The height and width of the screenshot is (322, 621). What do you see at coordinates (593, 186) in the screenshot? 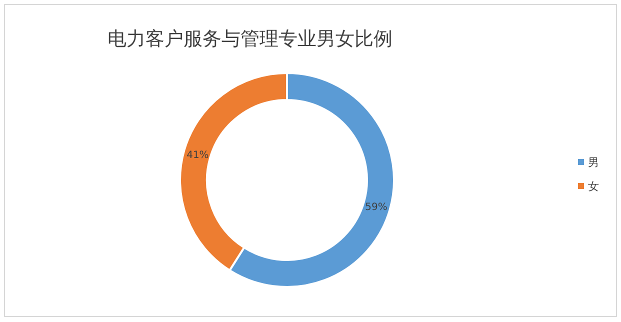
I see `legend-label: 女` at bounding box center [593, 186].